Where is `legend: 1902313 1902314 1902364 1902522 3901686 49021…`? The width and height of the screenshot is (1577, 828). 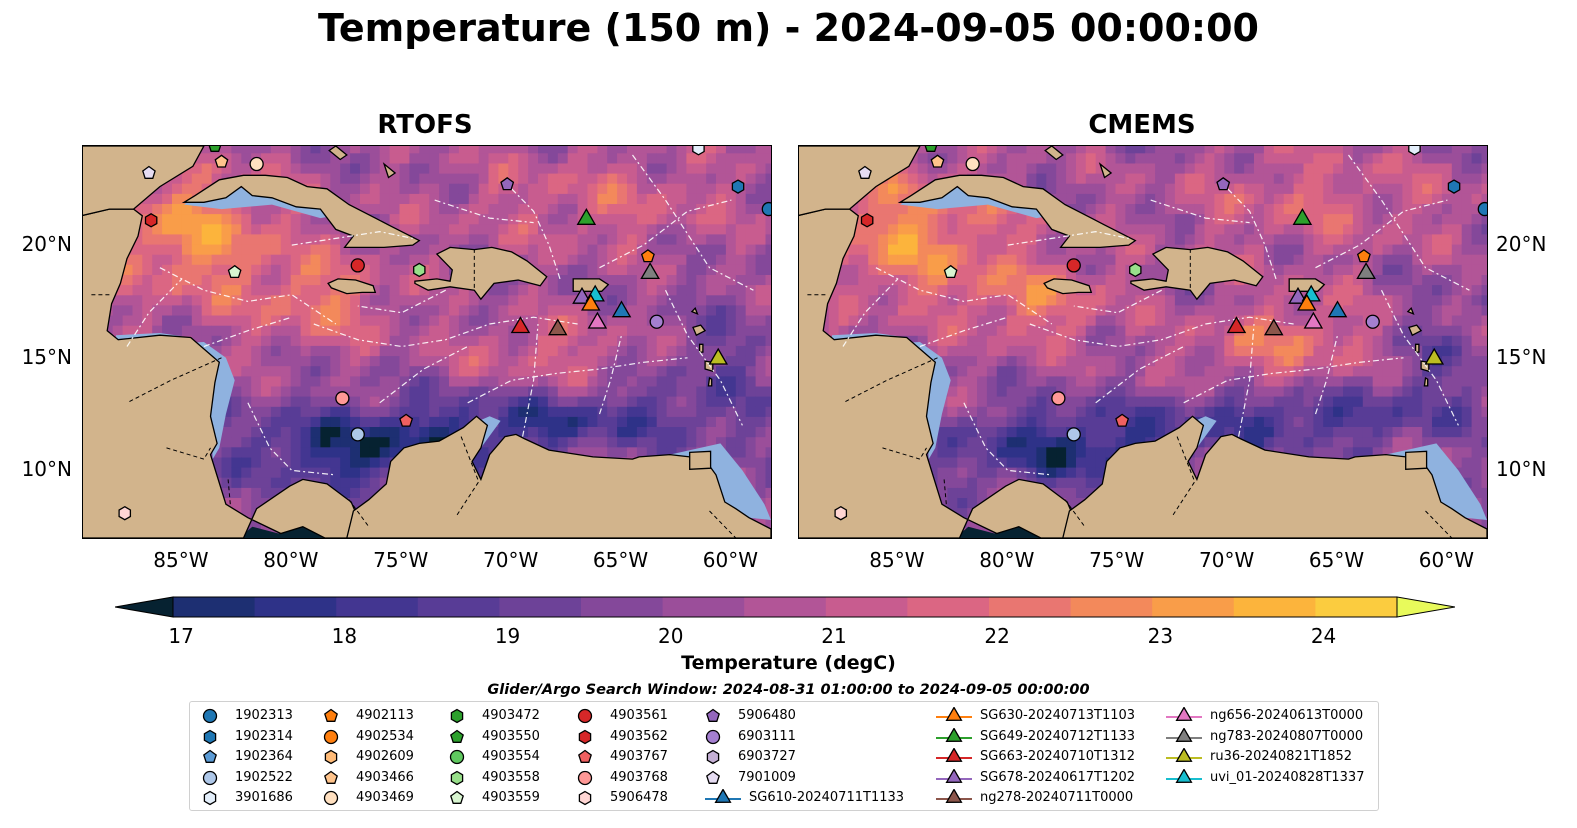 legend: 1902313 1902314 1902364 1902522 3901686 49021… is located at coordinates (784, 756).